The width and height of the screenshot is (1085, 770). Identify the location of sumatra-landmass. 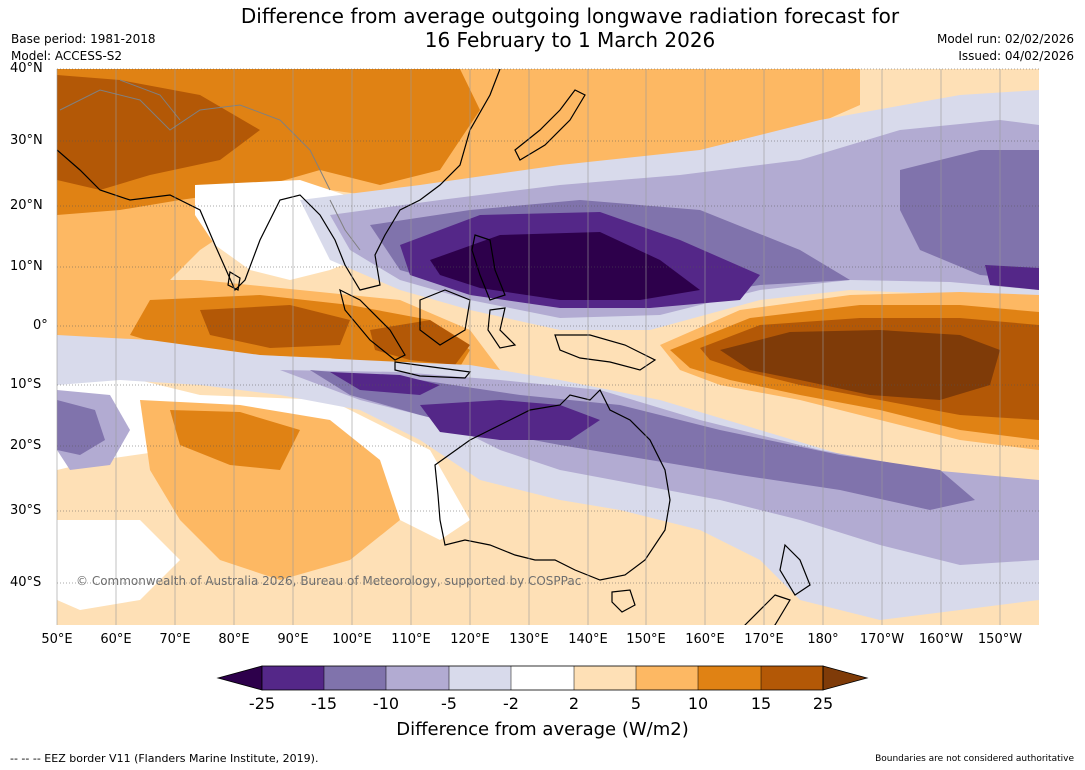
(372, 324).